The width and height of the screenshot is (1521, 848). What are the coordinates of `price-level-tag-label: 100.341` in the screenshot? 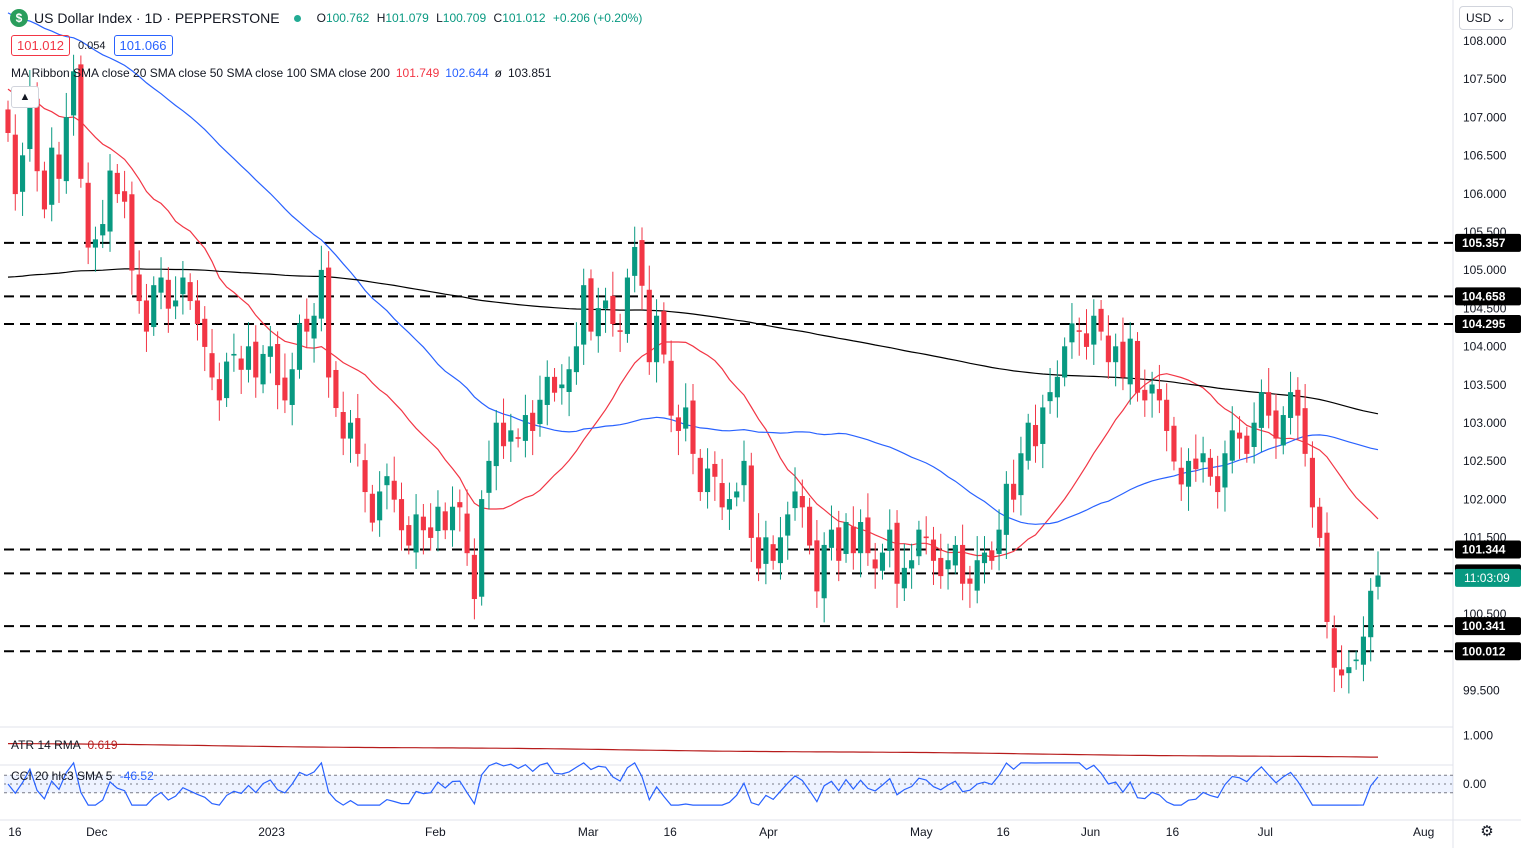 It's located at (1484, 626).